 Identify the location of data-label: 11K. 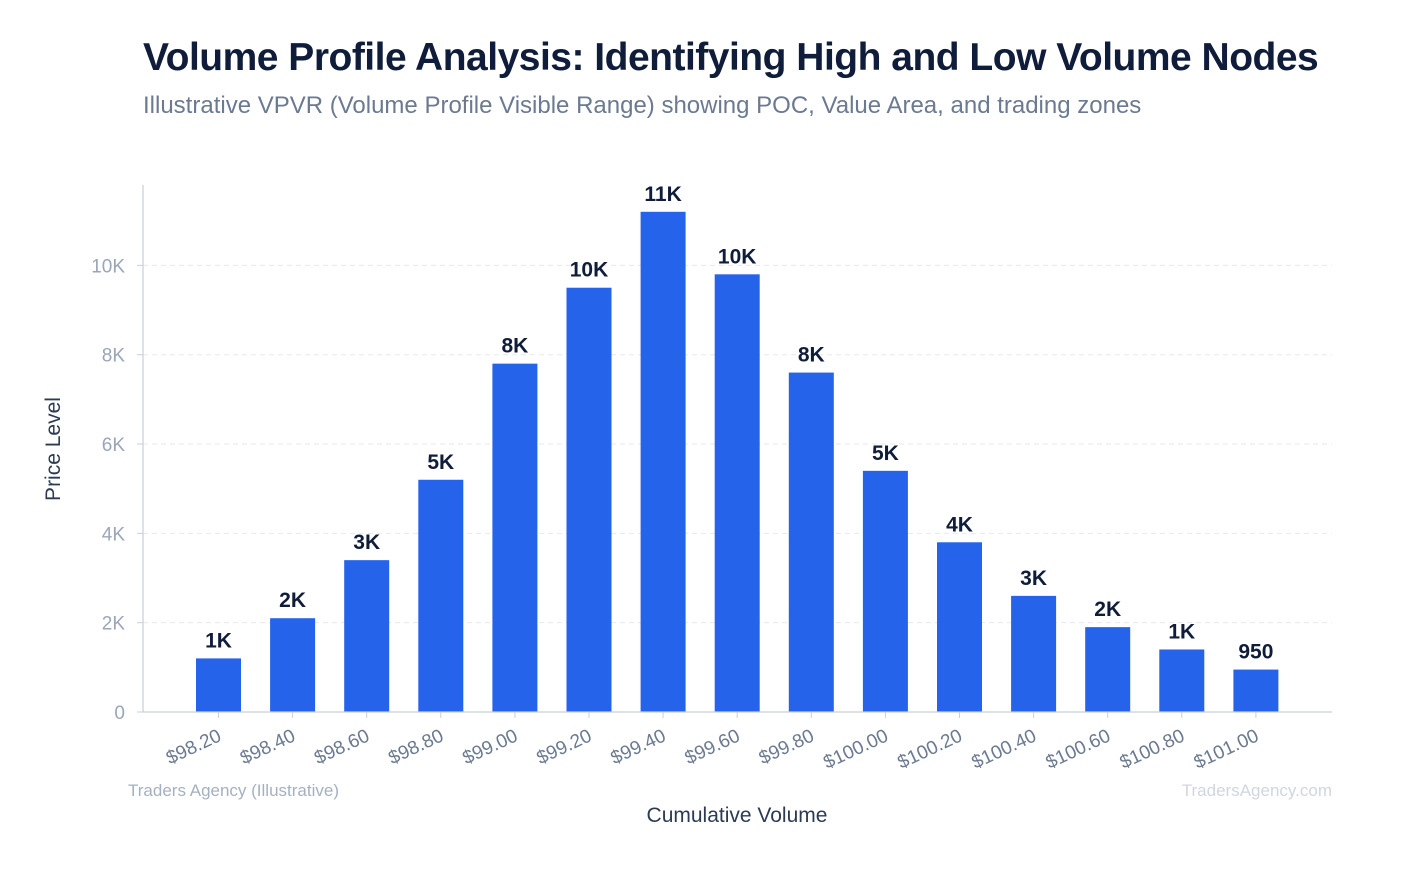
(662, 194).